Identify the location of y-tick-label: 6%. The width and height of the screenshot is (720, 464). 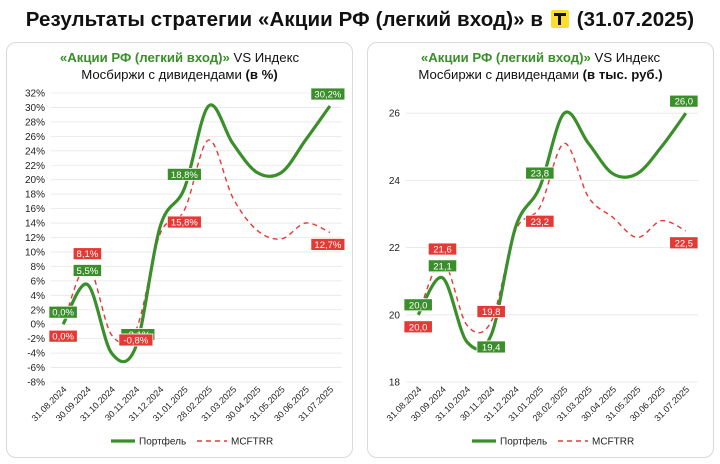
(38, 281).